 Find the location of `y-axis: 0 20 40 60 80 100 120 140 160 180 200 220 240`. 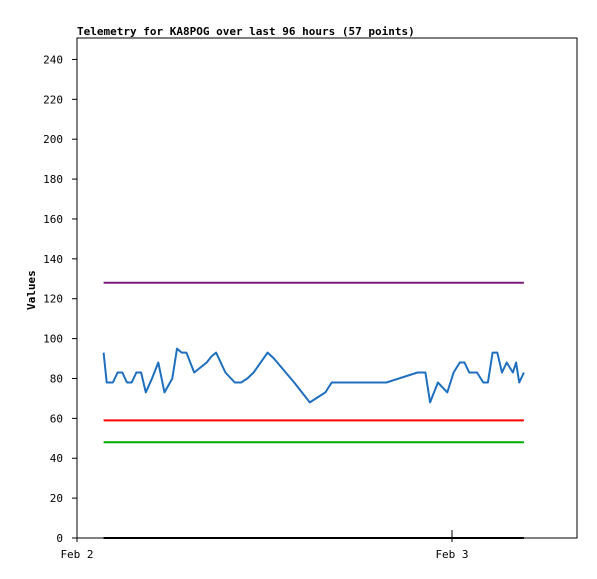

y-axis: 0 20 40 60 80 100 120 140 160 180 200 220 240 is located at coordinates (60, 299).